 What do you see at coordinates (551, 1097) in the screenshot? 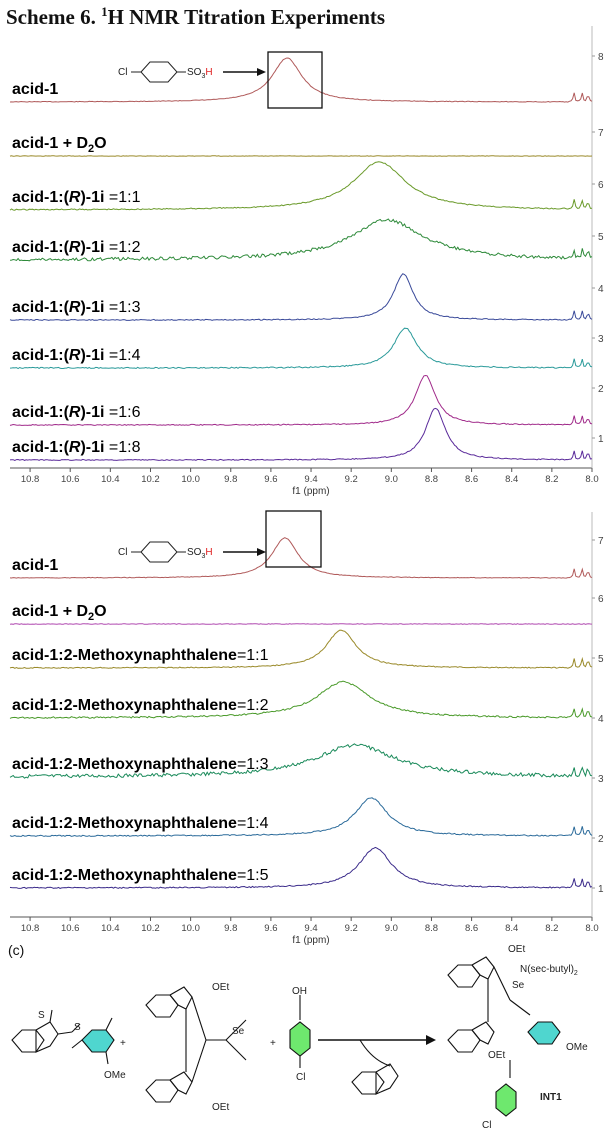
I see `int1-label: INT1` at bounding box center [551, 1097].